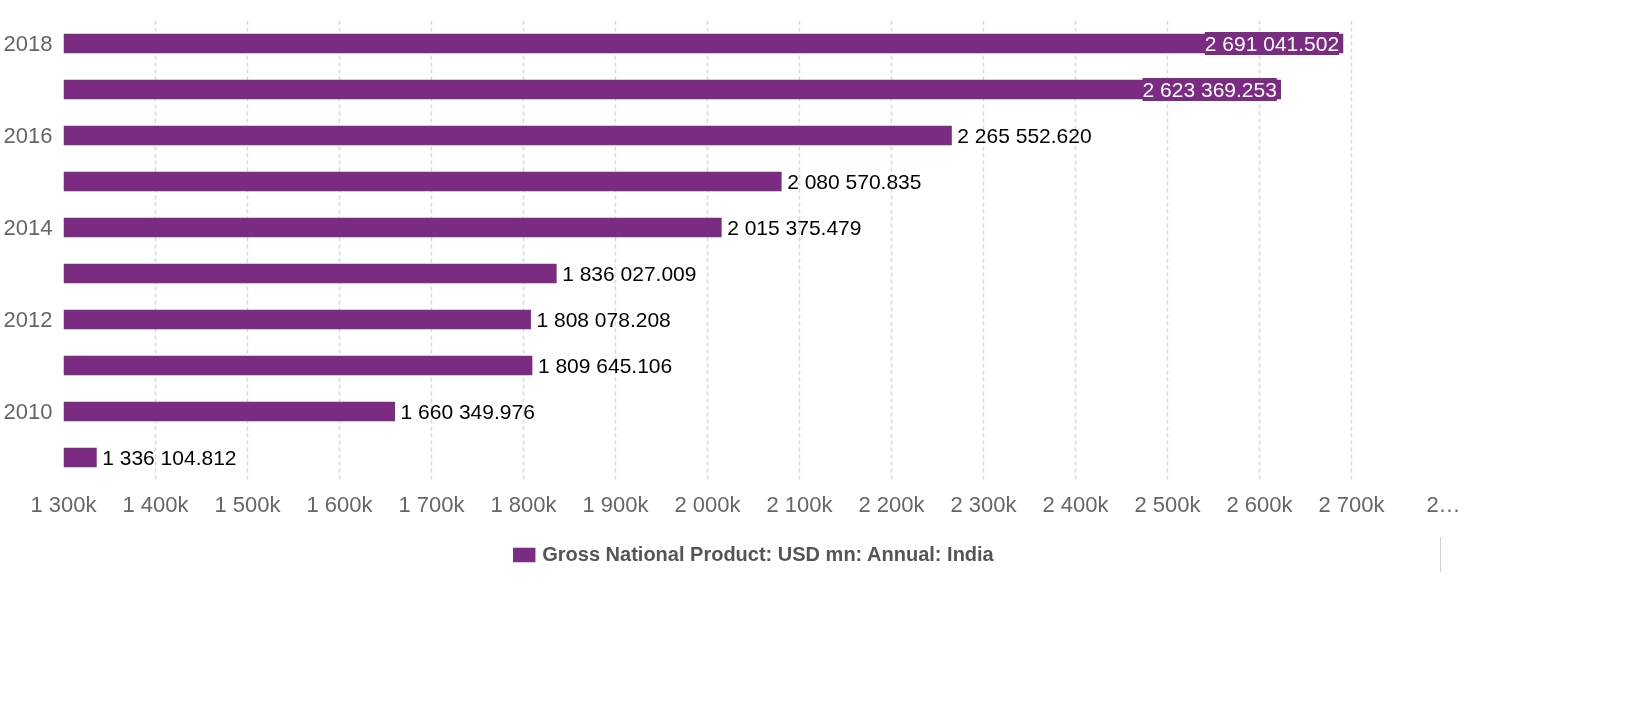 This screenshot has width=1639, height=704. I want to click on data-label: 2 265 552.620, so click(1024, 135).